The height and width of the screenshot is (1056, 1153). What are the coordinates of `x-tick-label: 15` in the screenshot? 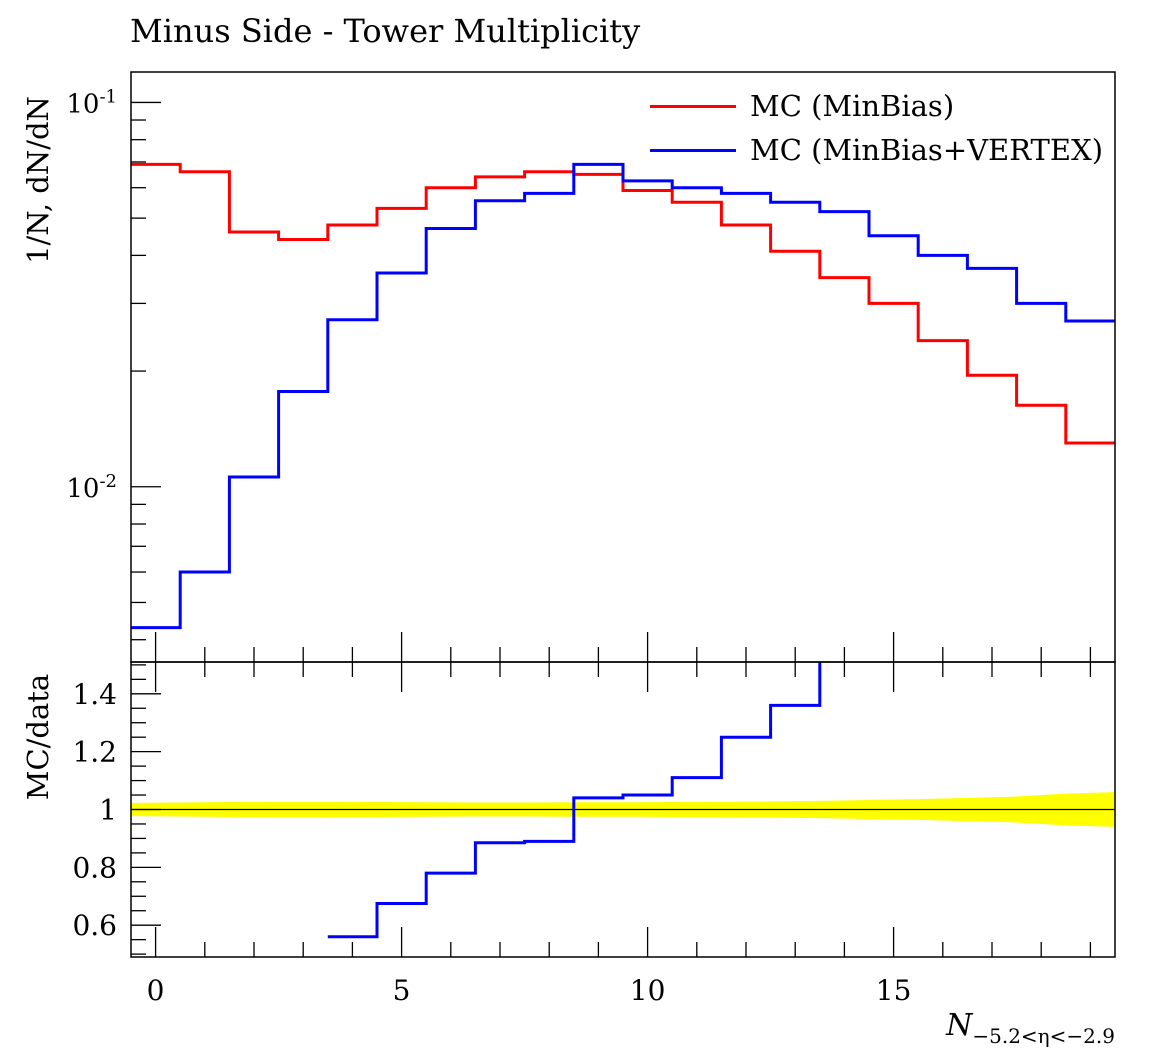 It's located at (894, 990).